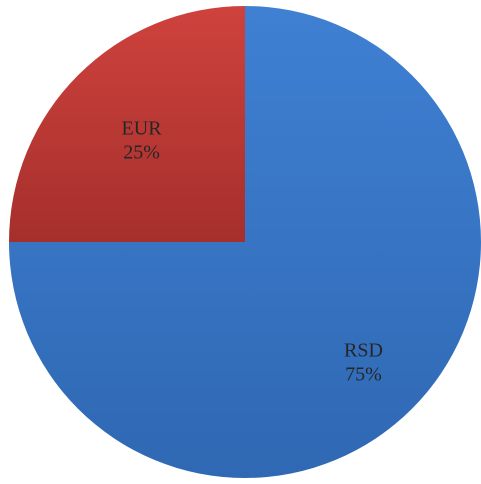 The width and height of the screenshot is (481, 484). What do you see at coordinates (363, 350) in the screenshot?
I see `slice-category-label: RSD` at bounding box center [363, 350].